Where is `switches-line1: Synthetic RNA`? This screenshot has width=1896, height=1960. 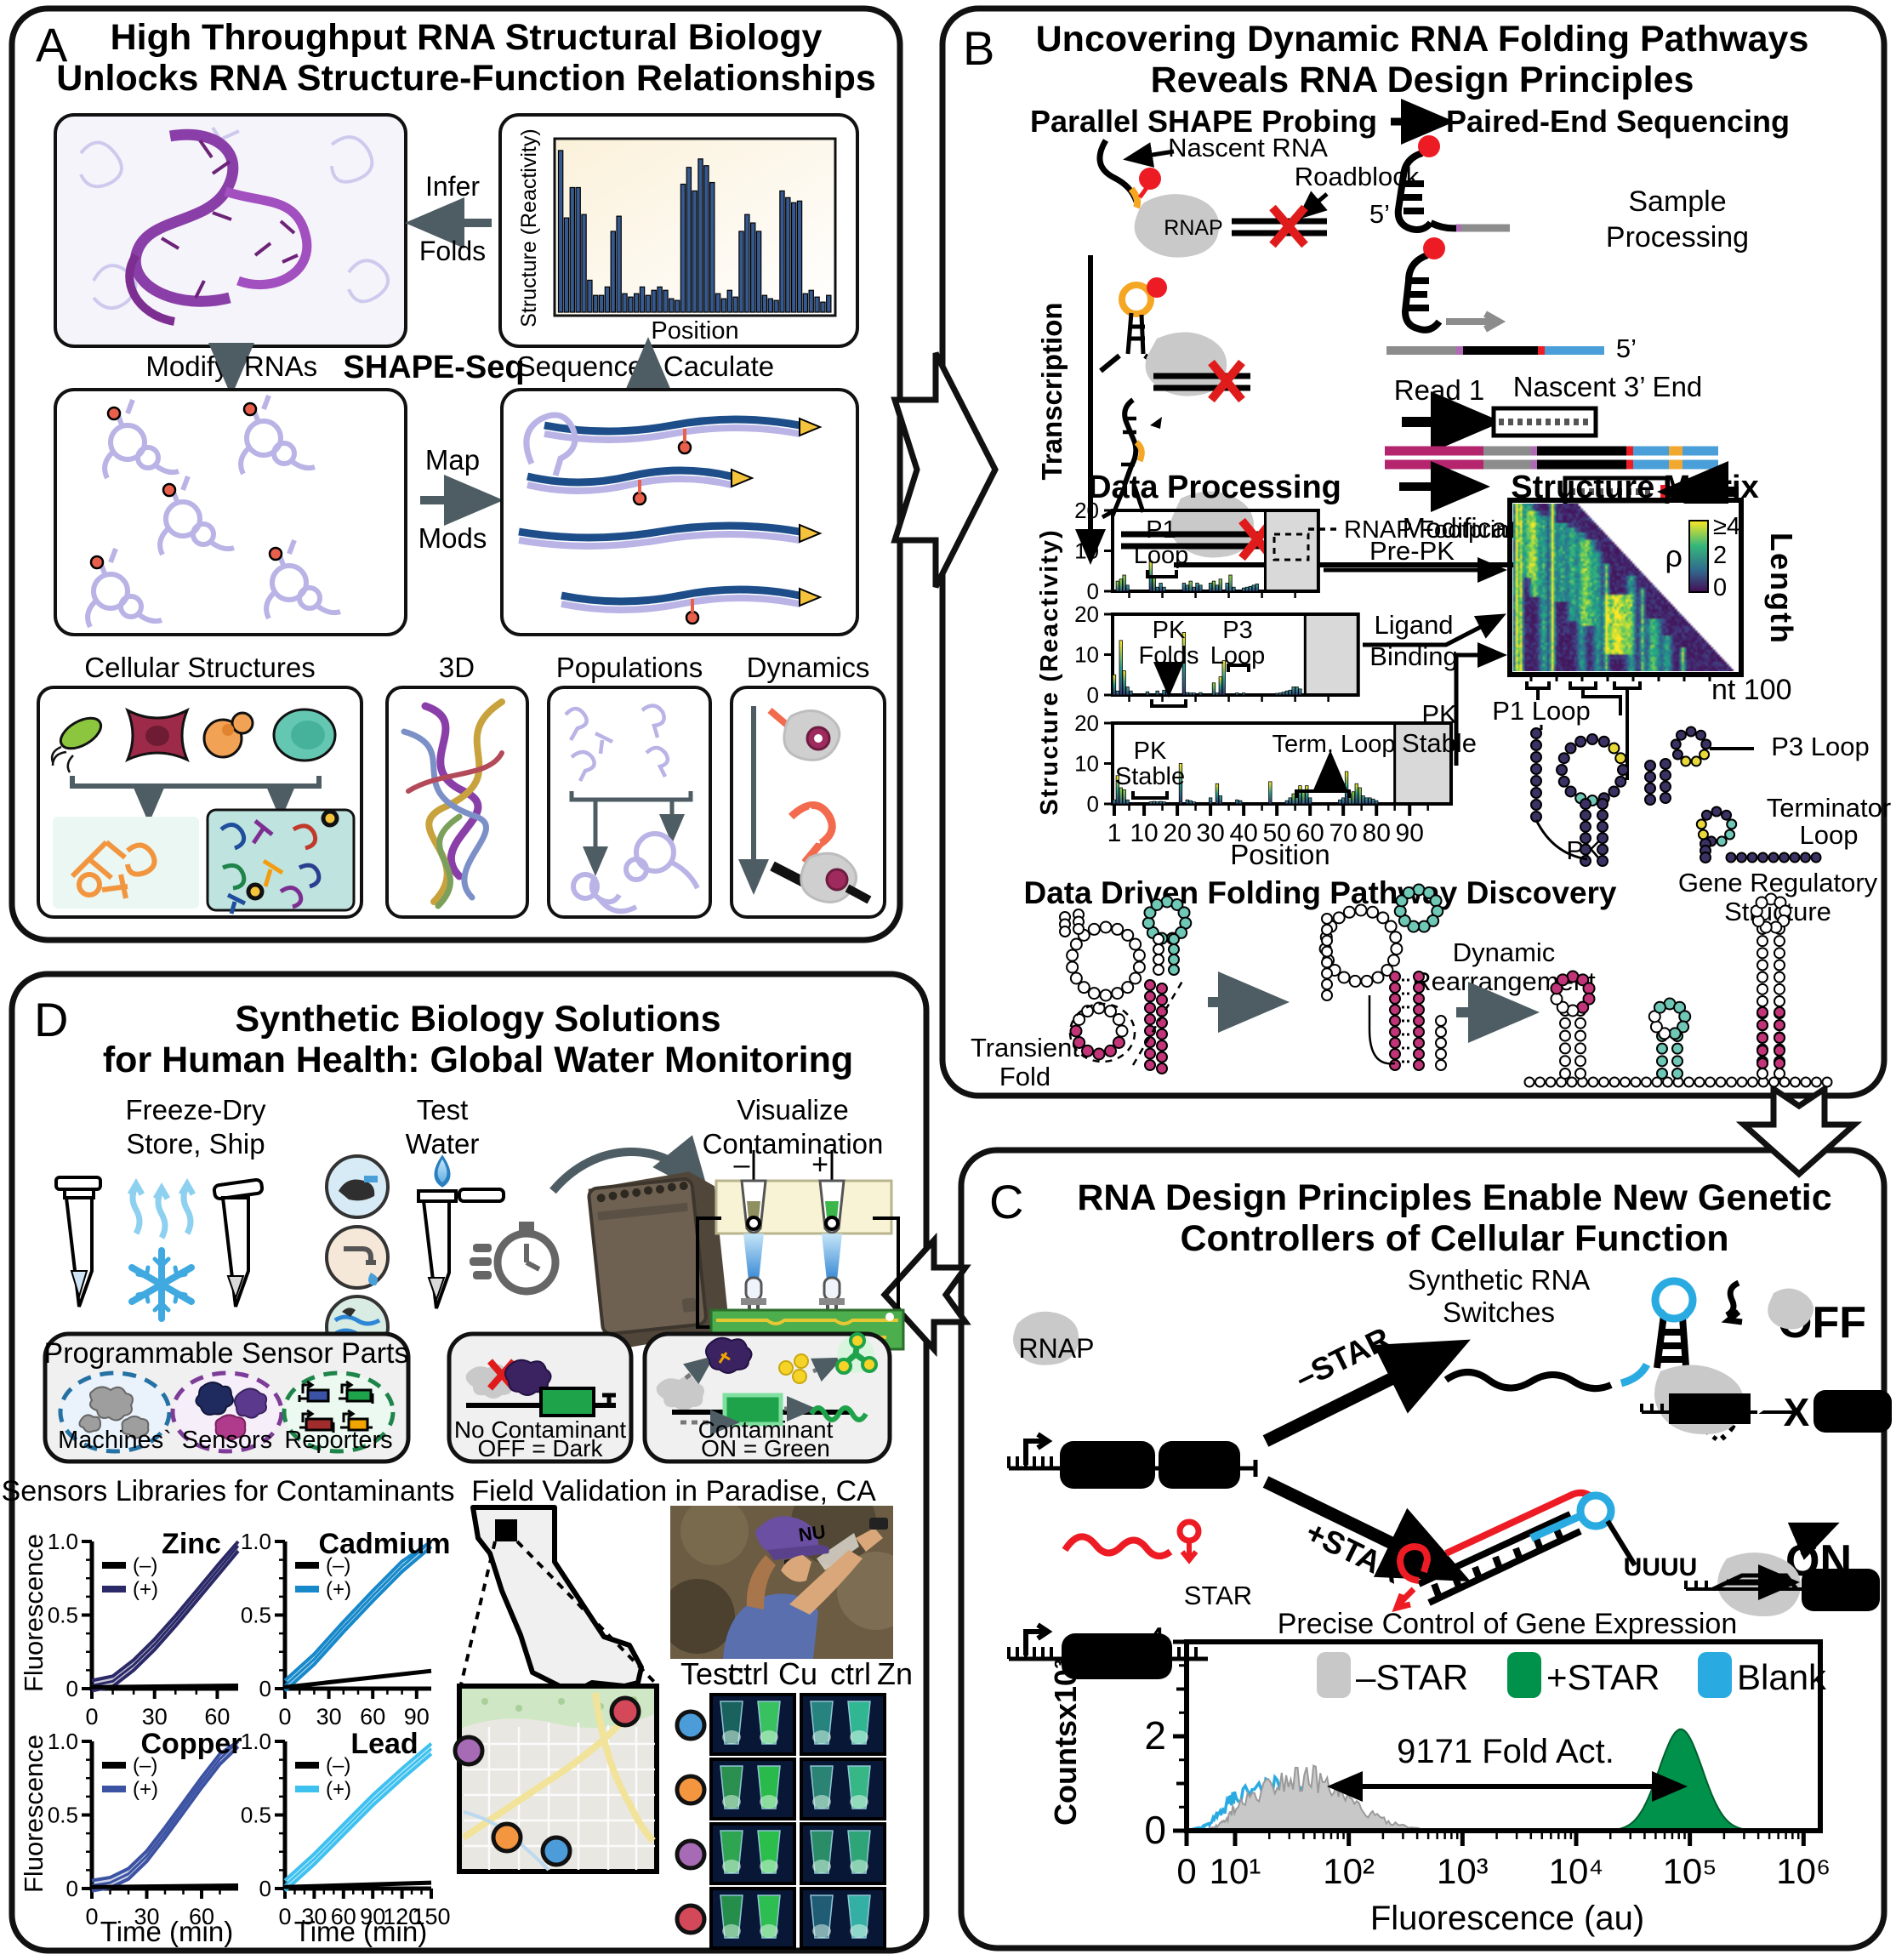
switches-line1: Synthetic RNA is located at coordinates (1500, 1280).